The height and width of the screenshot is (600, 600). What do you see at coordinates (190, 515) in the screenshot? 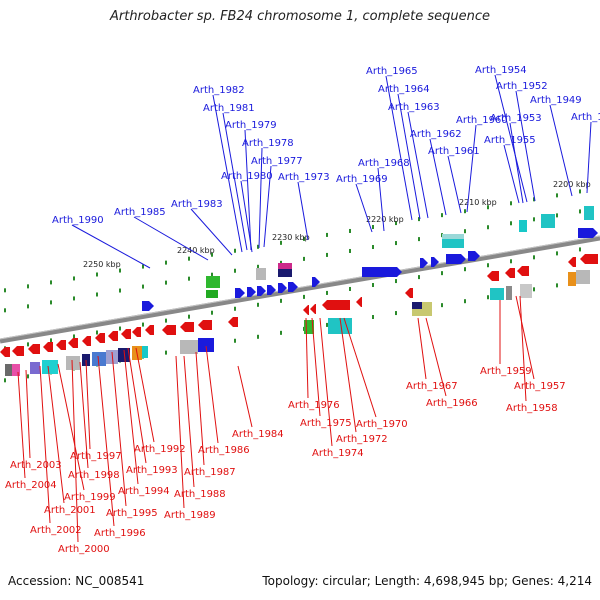
I see `reverse-gene-label: Arth_1989` at bounding box center [190, 515].